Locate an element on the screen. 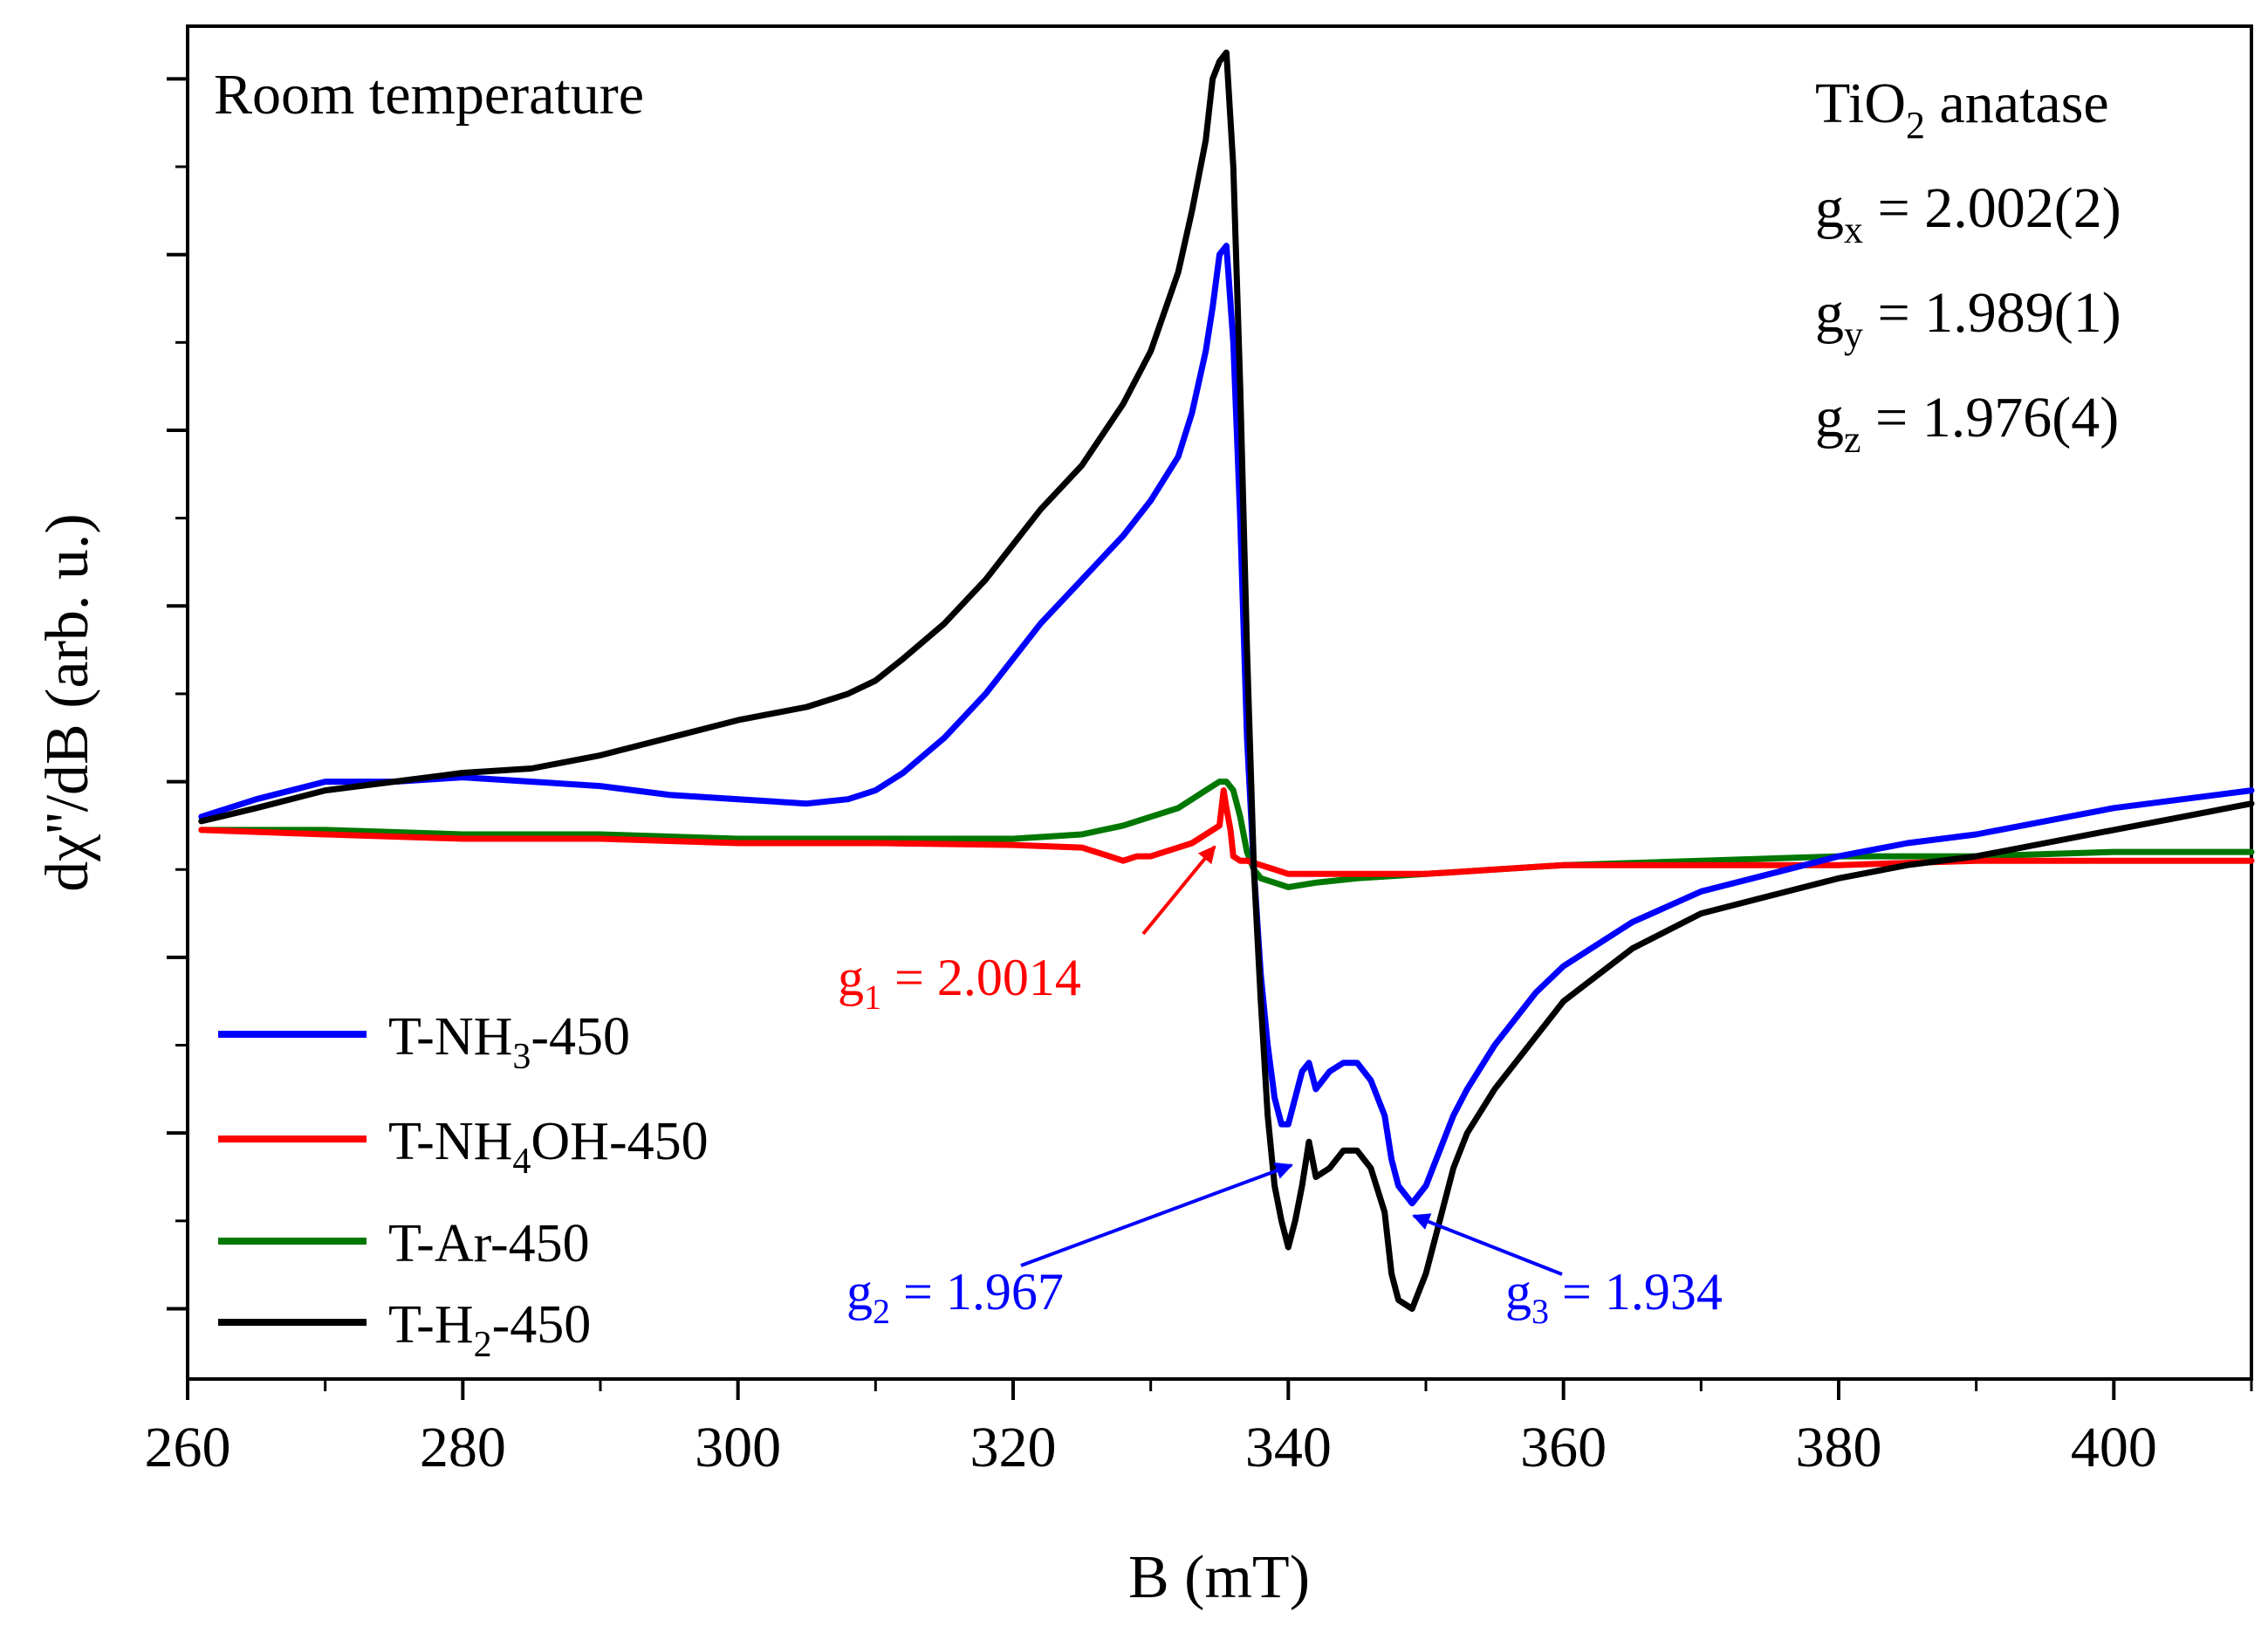 The width and height of the screenshot is (2268, 1633). legend-h2-sub: 2 is located at coordinates (483, 1345).